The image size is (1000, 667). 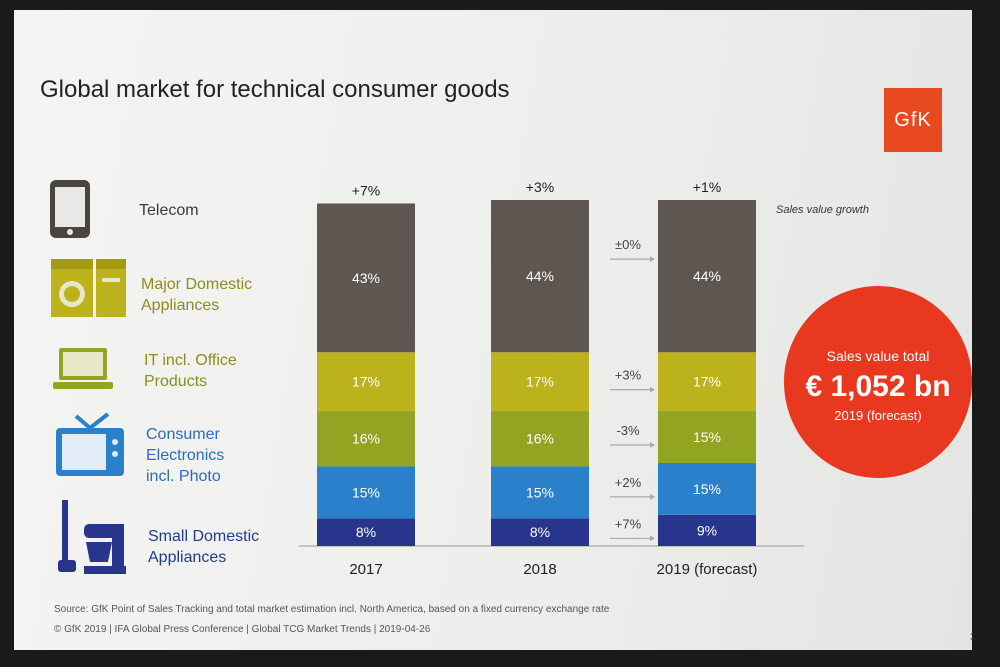 What do you see at coordinates (70, 209) in the screenshot?
I see `smartphone-icon` at bounding box center [70, 209].